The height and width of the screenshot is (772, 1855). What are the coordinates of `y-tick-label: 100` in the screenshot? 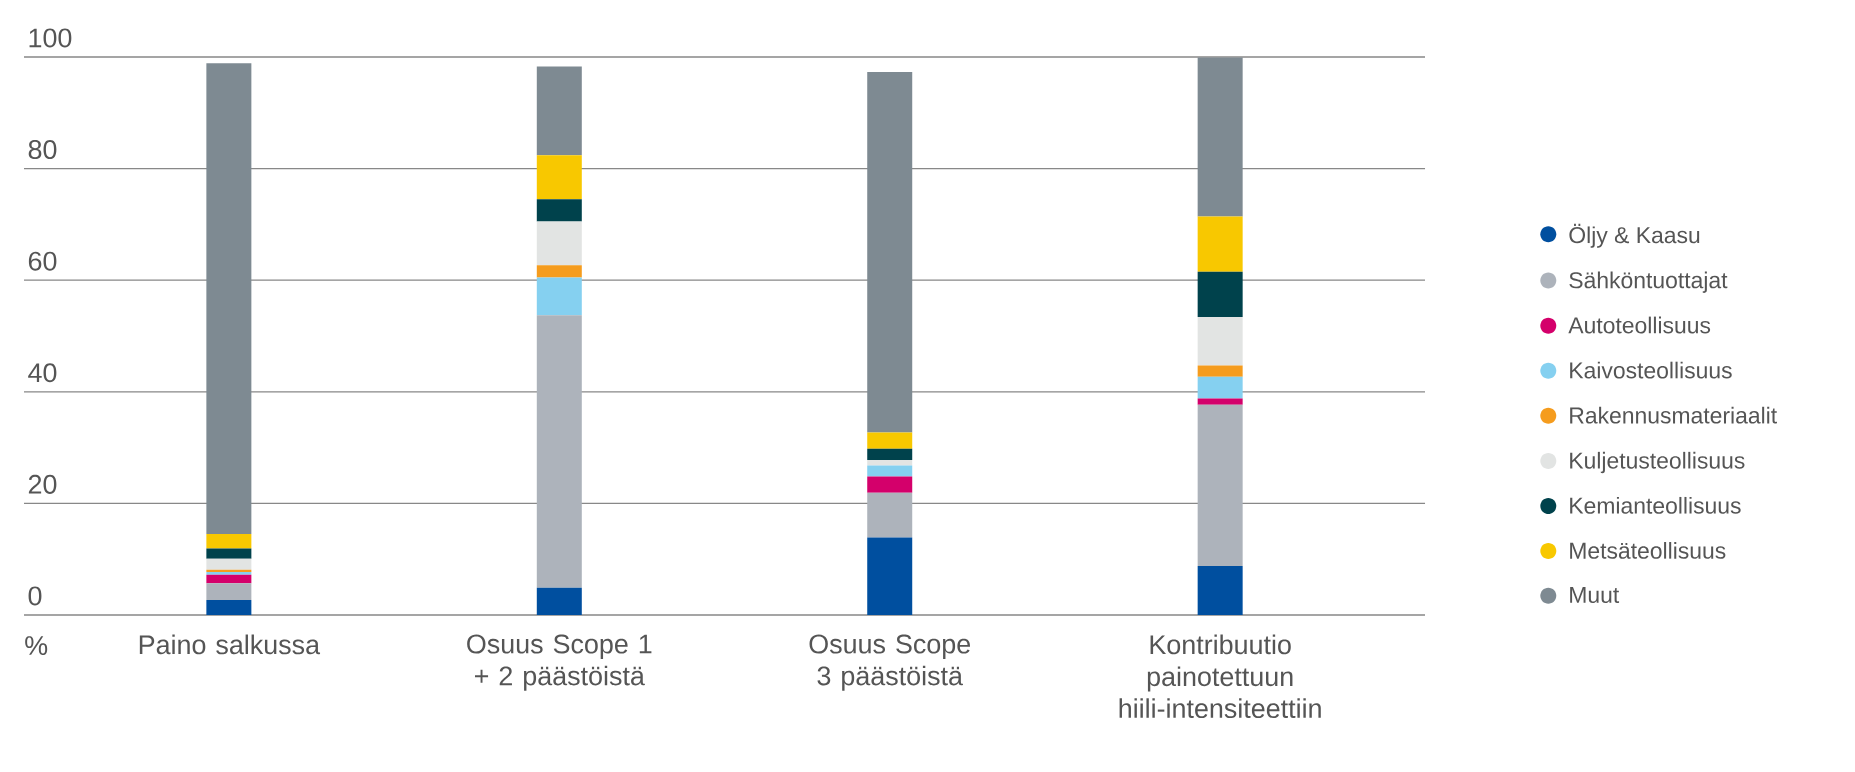 It's located at (50, 38).